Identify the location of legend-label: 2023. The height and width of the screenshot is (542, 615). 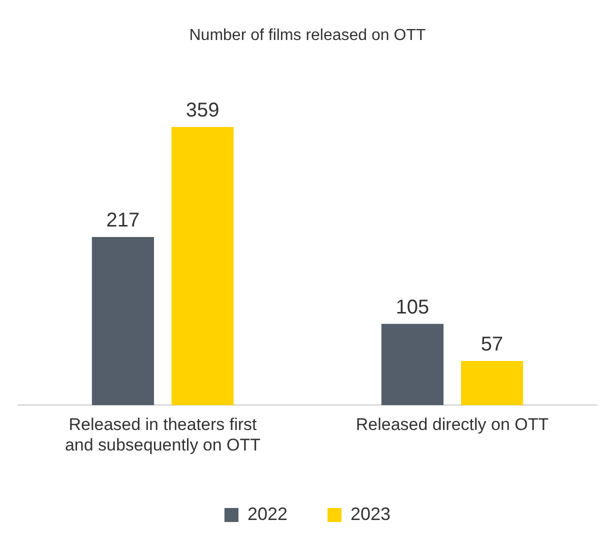
(370, 514).